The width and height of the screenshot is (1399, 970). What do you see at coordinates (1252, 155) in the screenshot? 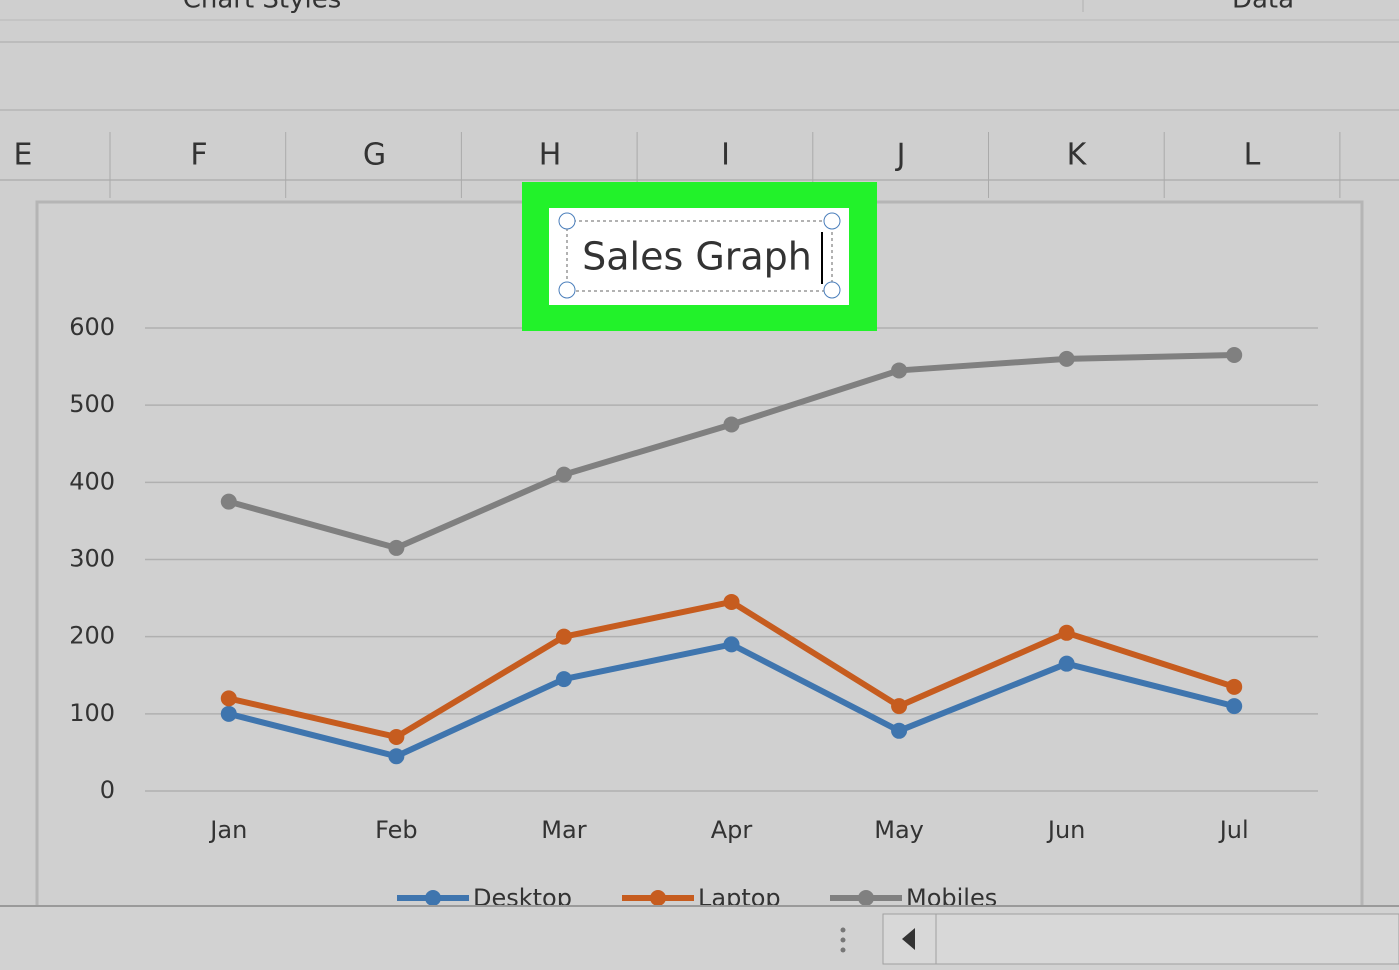
I see `column-header: L` at bounding box center [1252, 155].